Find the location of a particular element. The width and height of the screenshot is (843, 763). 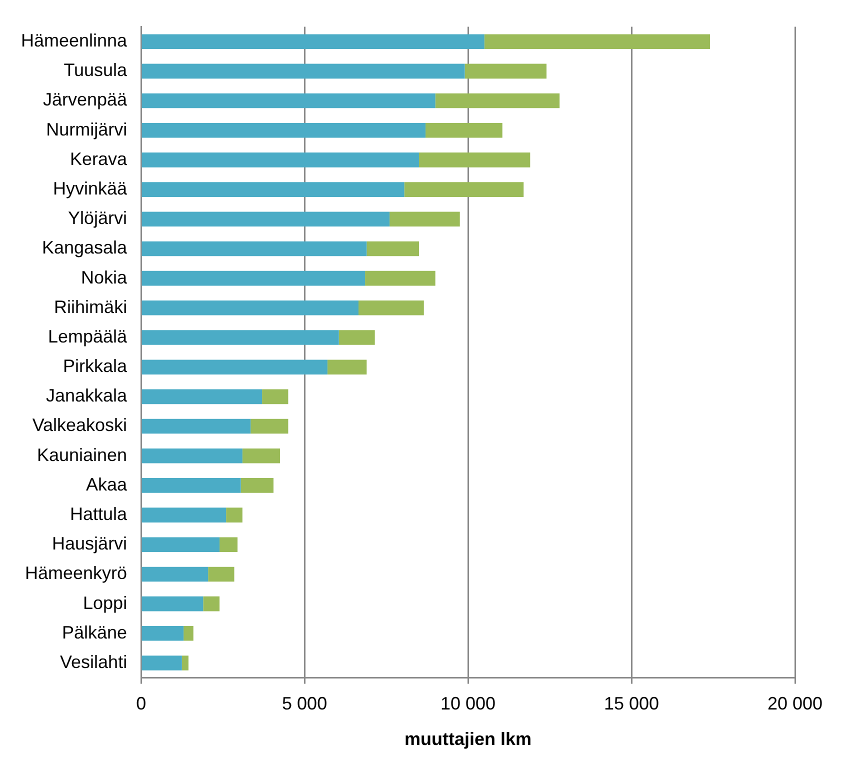

y-tick-label: Janakkala is located at coordinates (87, 396).